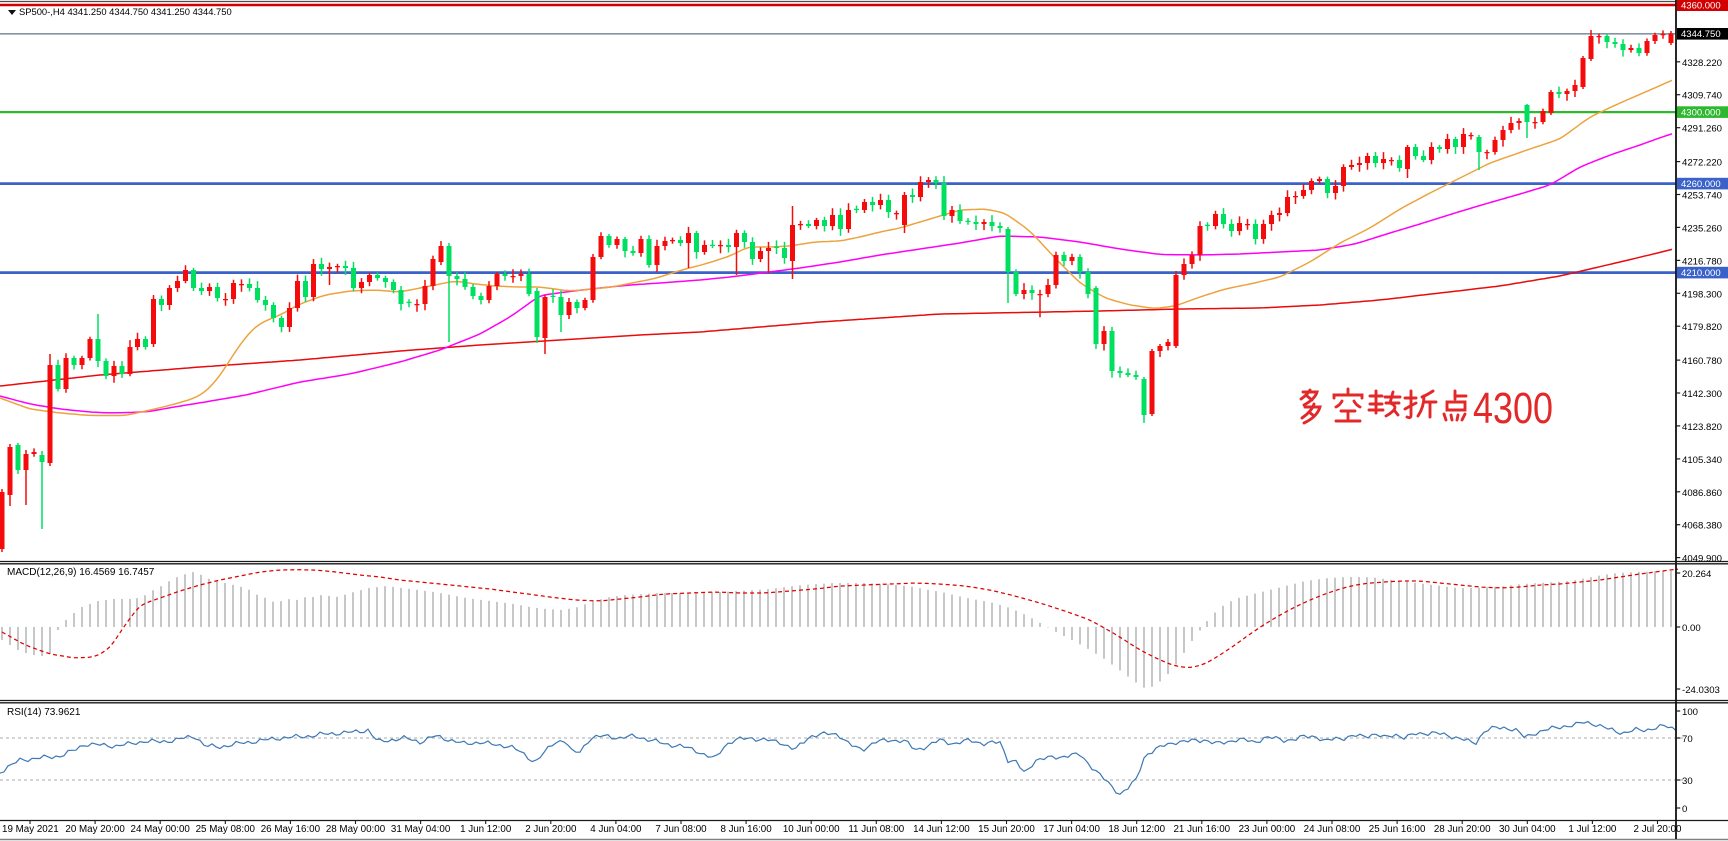  What do you see at coordinates (226, 829) in the screenshot?
I see `svg-text: 25 May 08:00` at bounding box center [226, 829].